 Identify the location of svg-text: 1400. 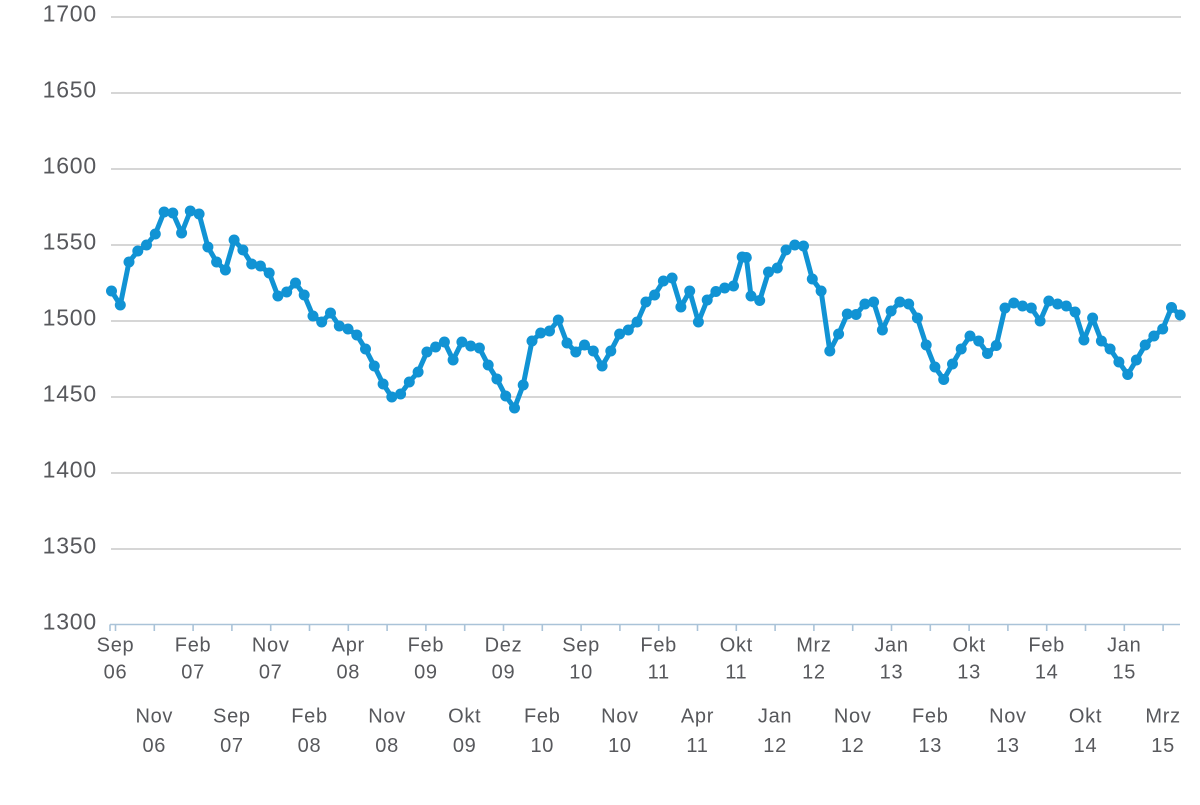
(70, 470).